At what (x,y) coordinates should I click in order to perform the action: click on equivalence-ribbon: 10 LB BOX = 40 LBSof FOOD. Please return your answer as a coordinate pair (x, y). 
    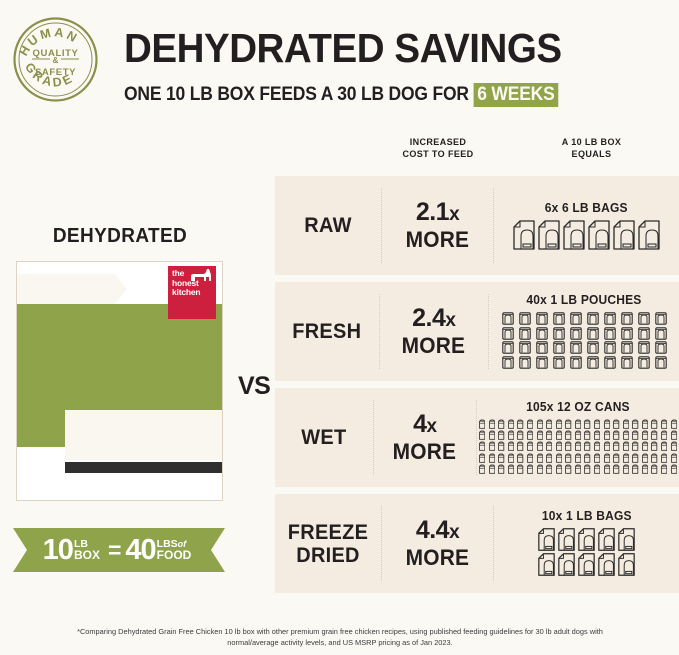
    Looking at the image, I should click on (119, 550).